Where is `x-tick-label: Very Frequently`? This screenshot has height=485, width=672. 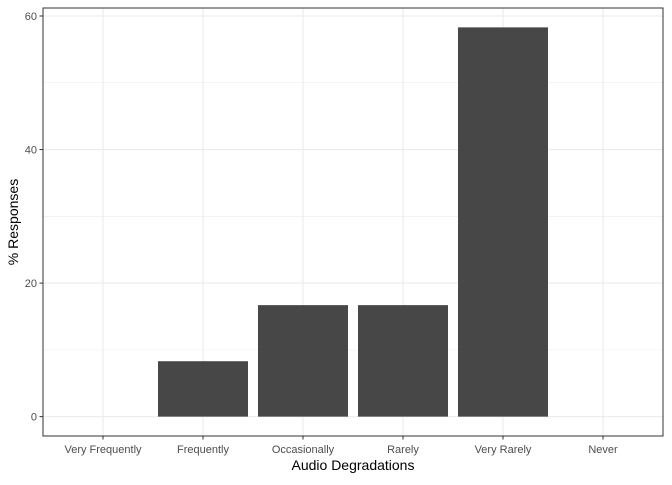 x-tick-label: Very Frequently is located at coordinates (103, 450).